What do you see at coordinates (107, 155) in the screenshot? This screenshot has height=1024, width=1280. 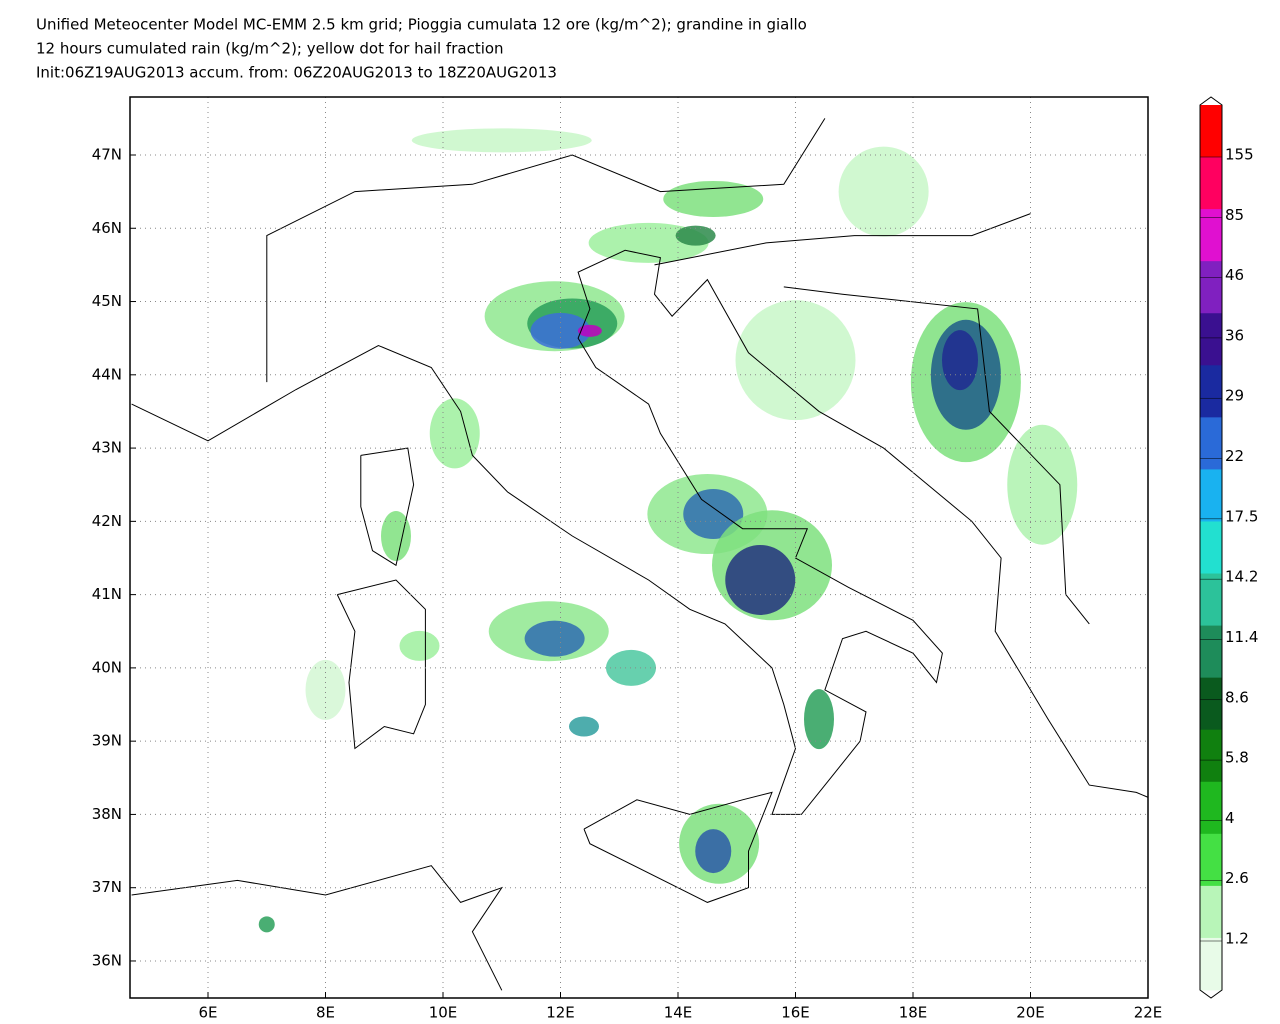 I see `lat-tick-label: 47N` at bounding box center [107, 155].